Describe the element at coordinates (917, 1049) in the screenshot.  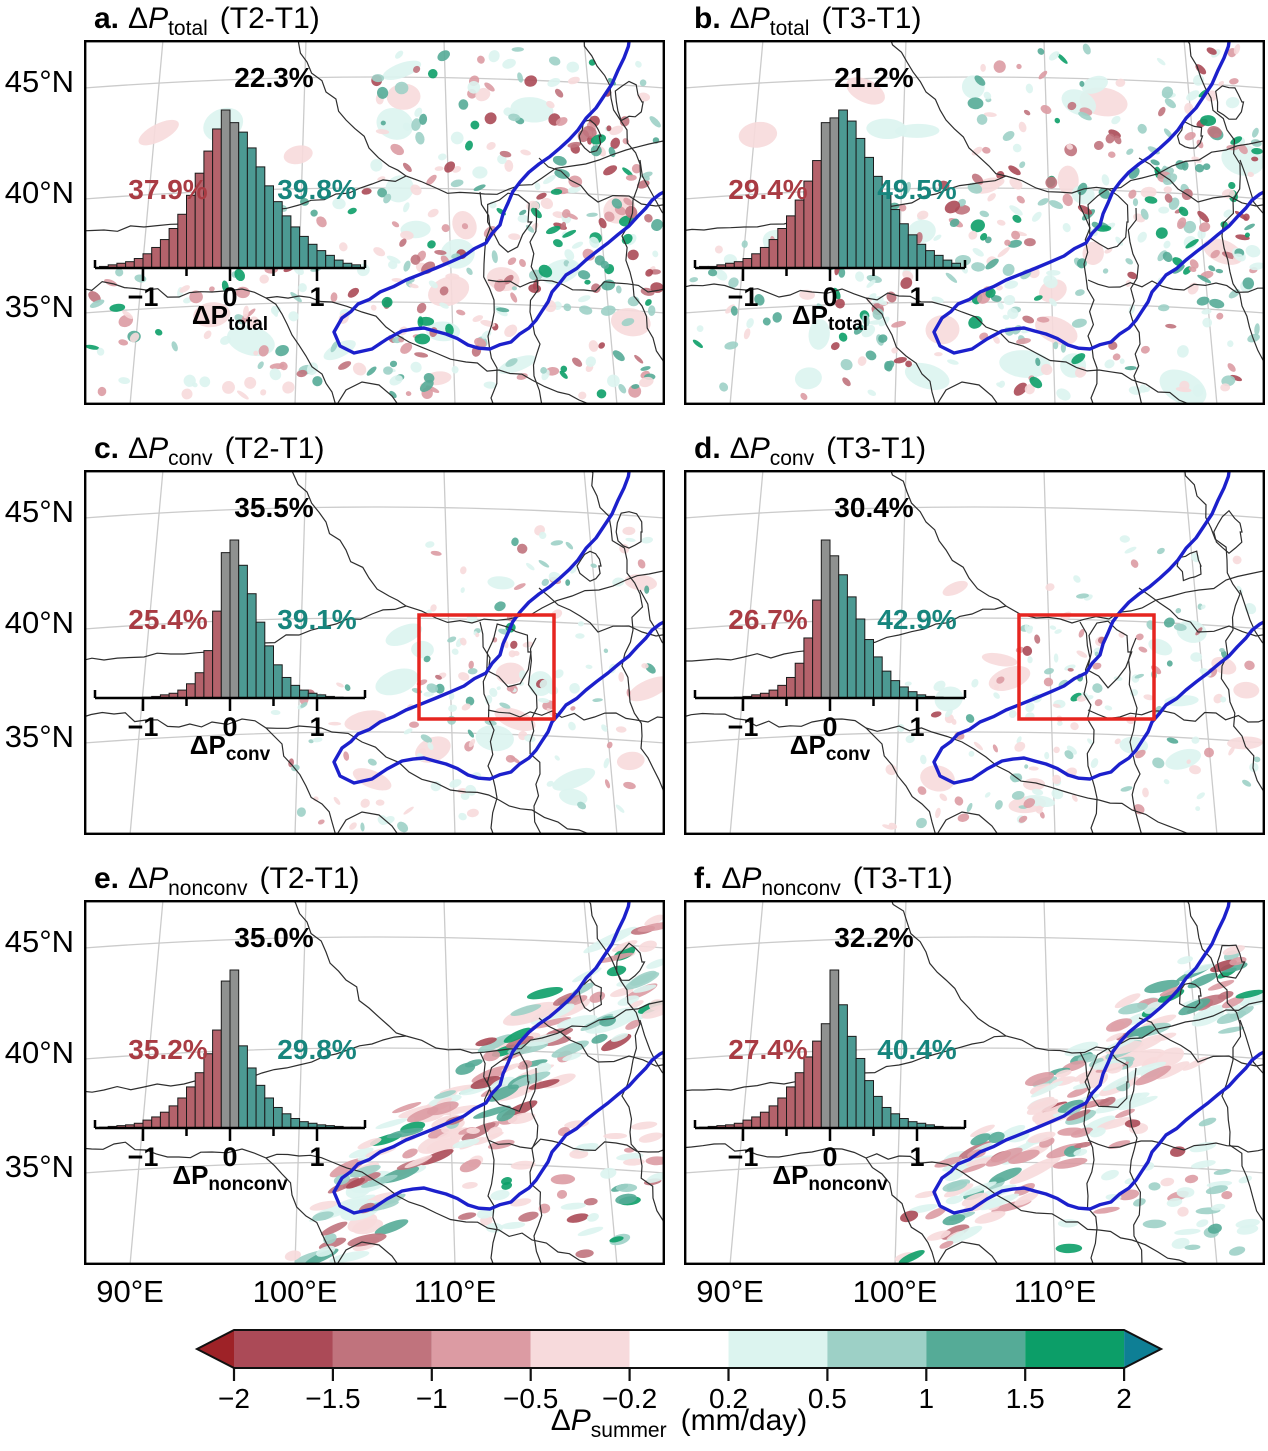
I see `pct-increase: 40.4%` at that location.